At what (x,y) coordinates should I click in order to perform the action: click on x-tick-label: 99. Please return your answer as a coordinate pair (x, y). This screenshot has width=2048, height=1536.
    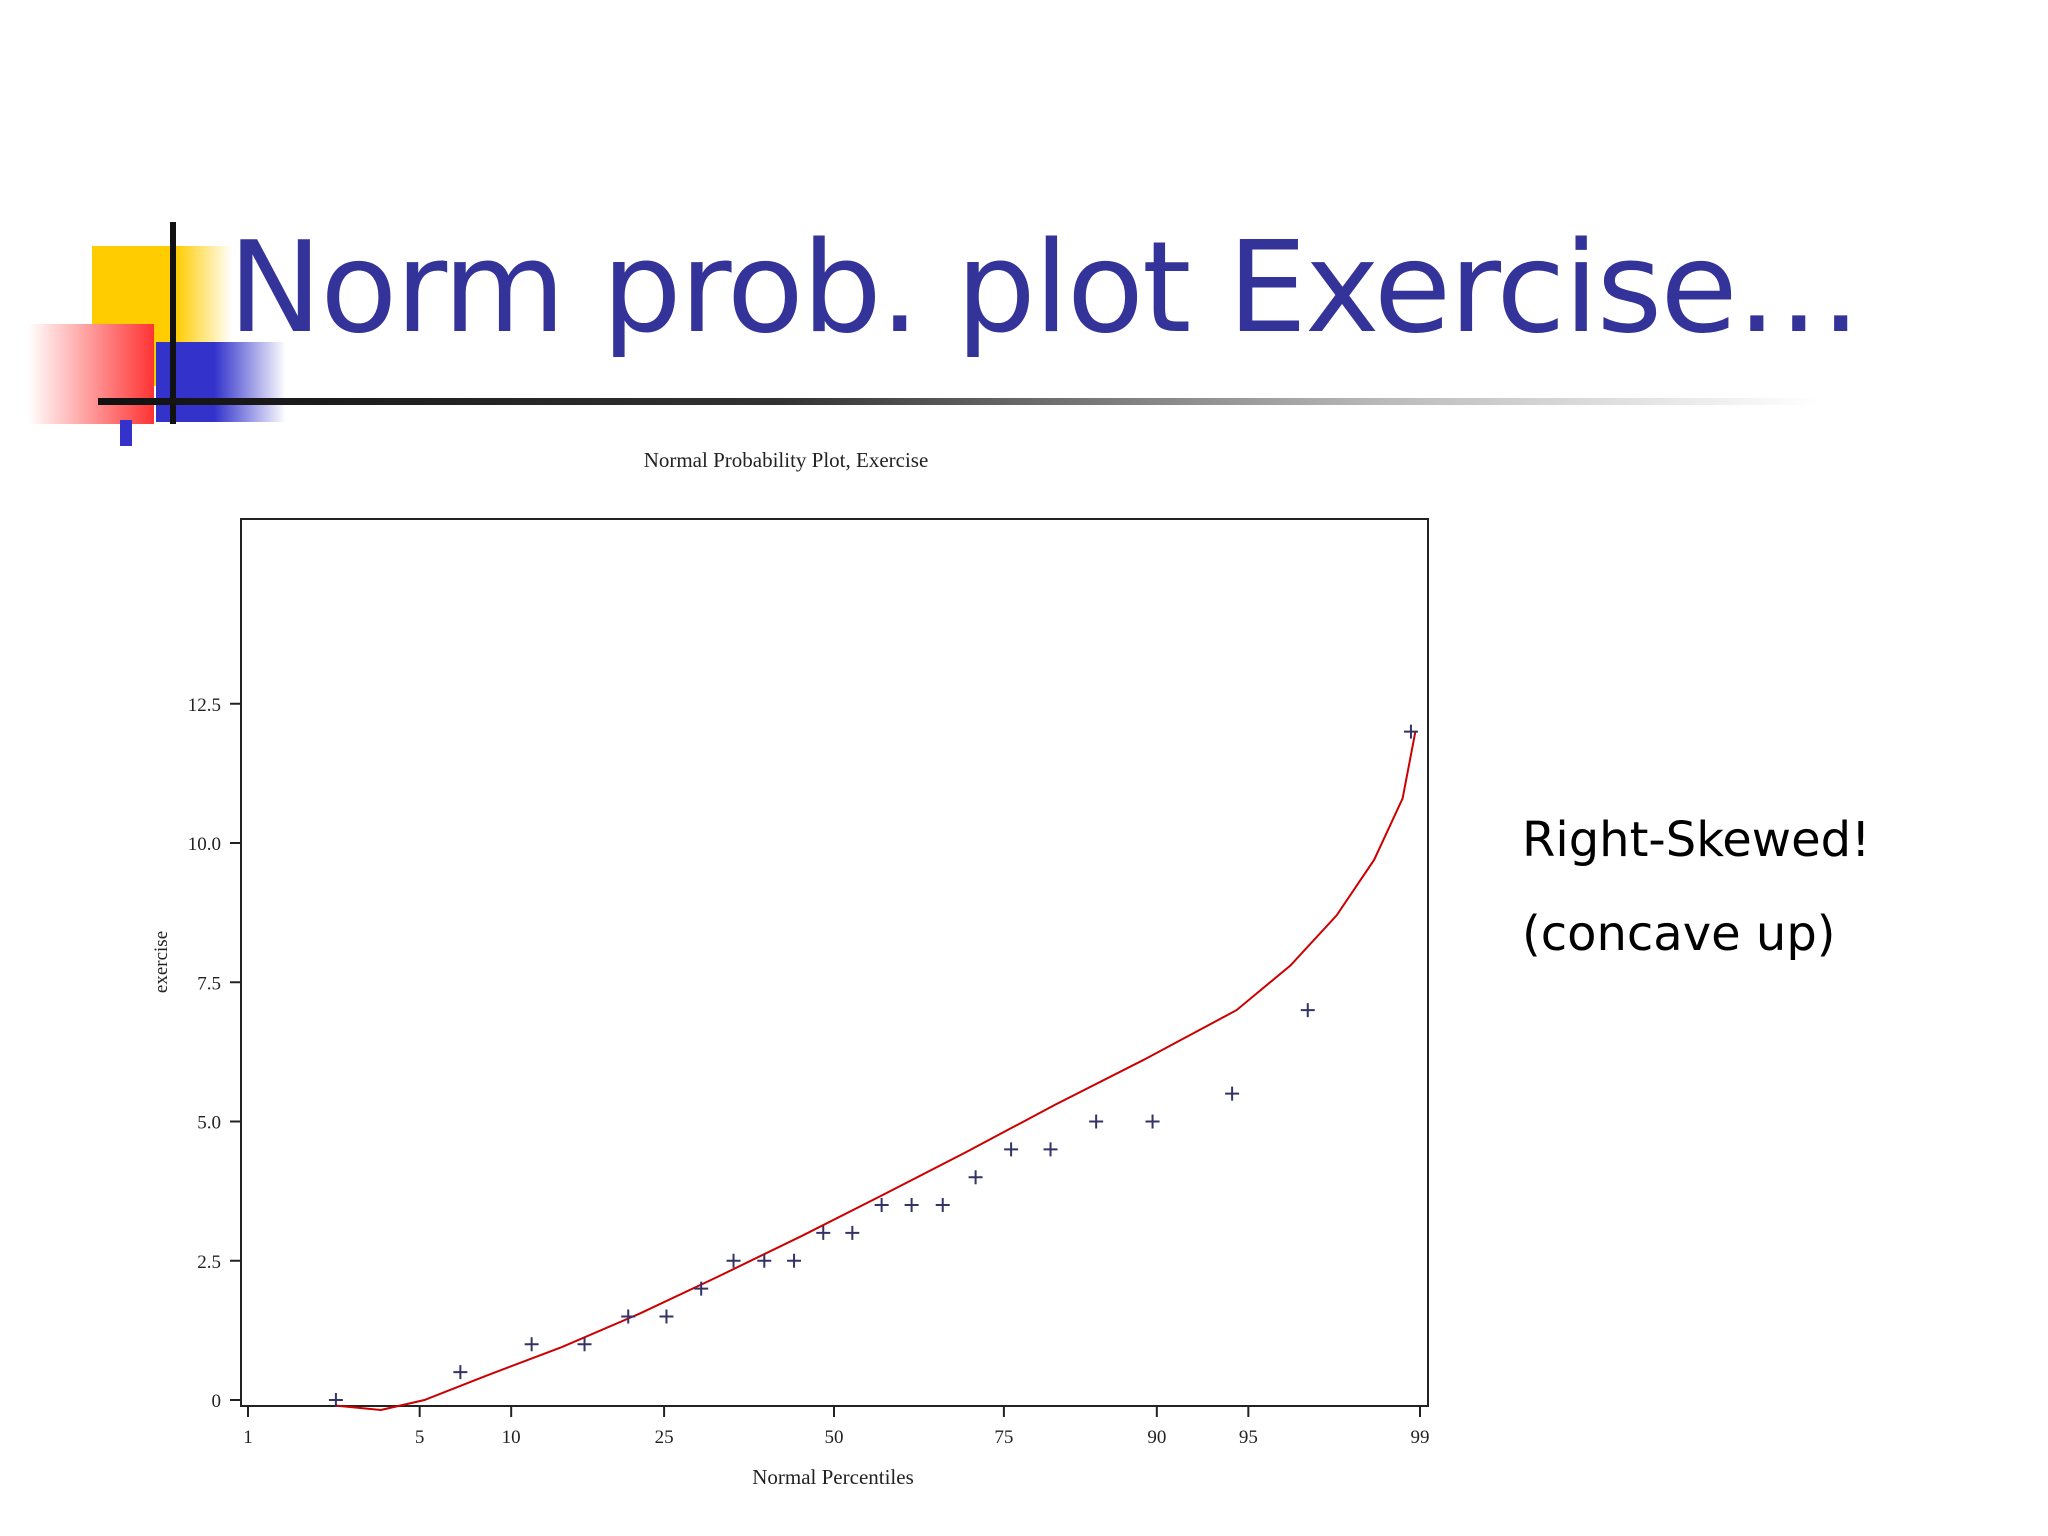
    Looking at the image, I should click on (1420, 1437).